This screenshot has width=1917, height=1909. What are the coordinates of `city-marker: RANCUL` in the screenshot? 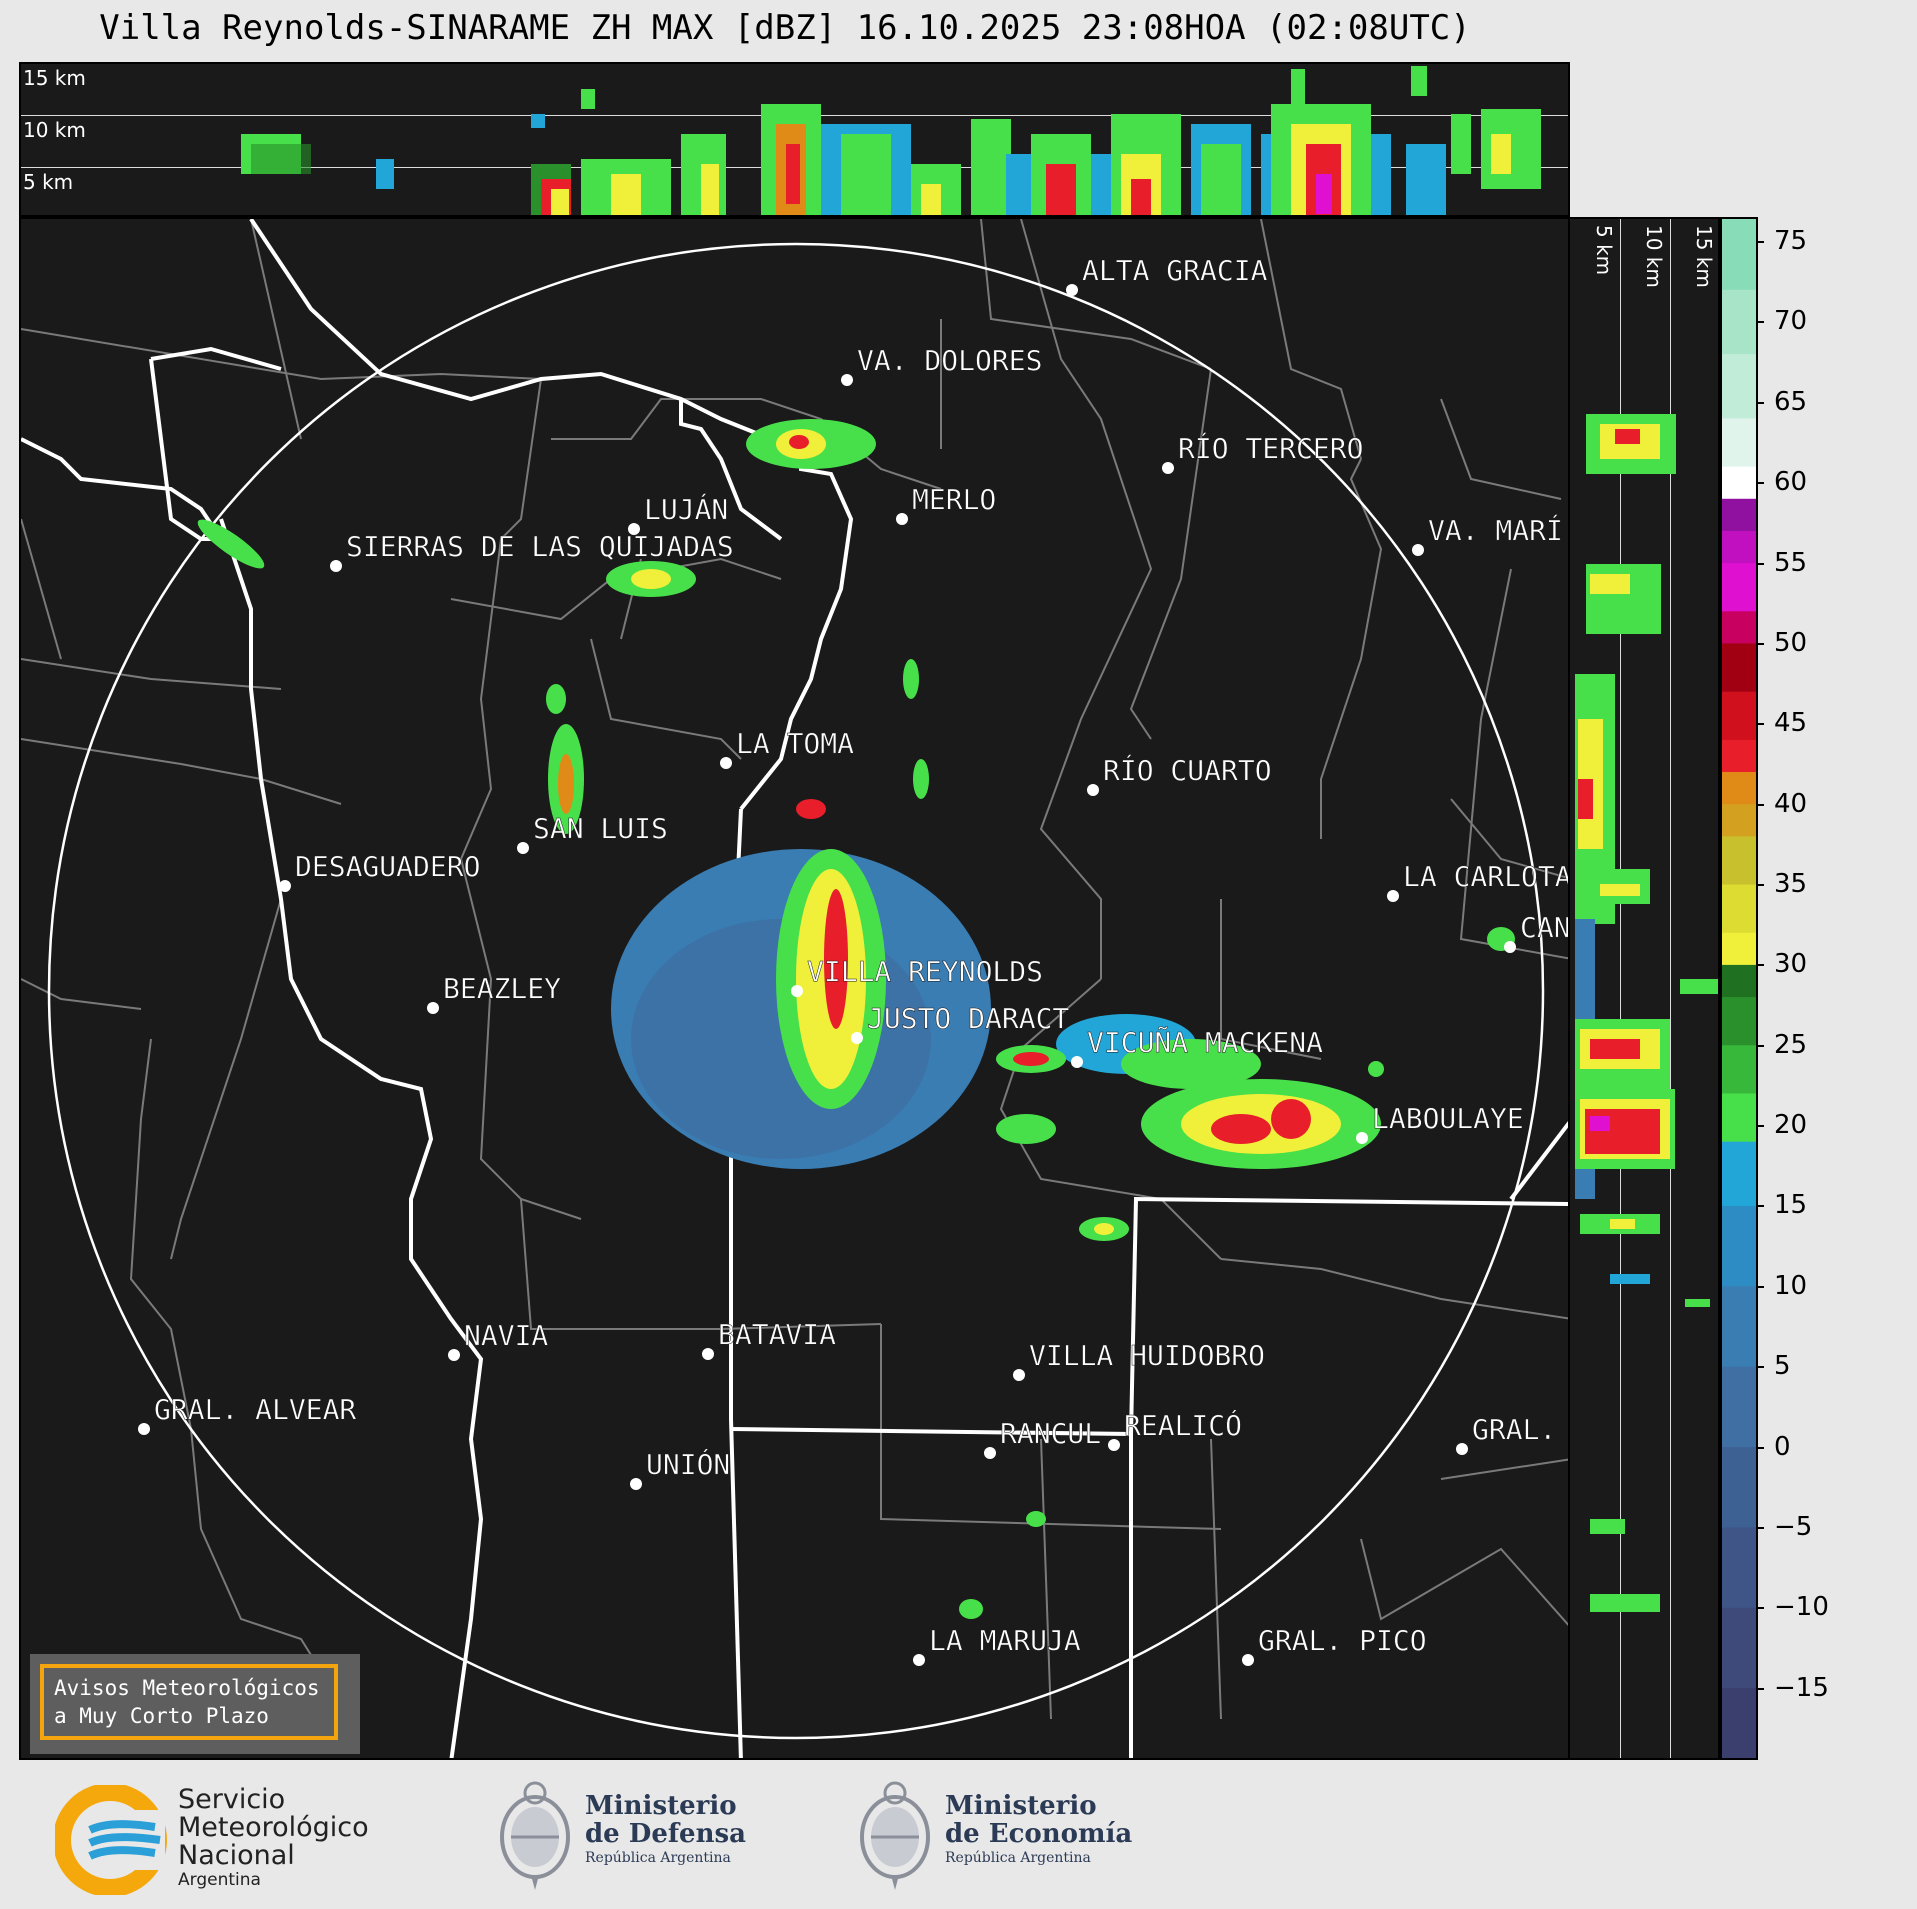 It's located at (1042, 1438).